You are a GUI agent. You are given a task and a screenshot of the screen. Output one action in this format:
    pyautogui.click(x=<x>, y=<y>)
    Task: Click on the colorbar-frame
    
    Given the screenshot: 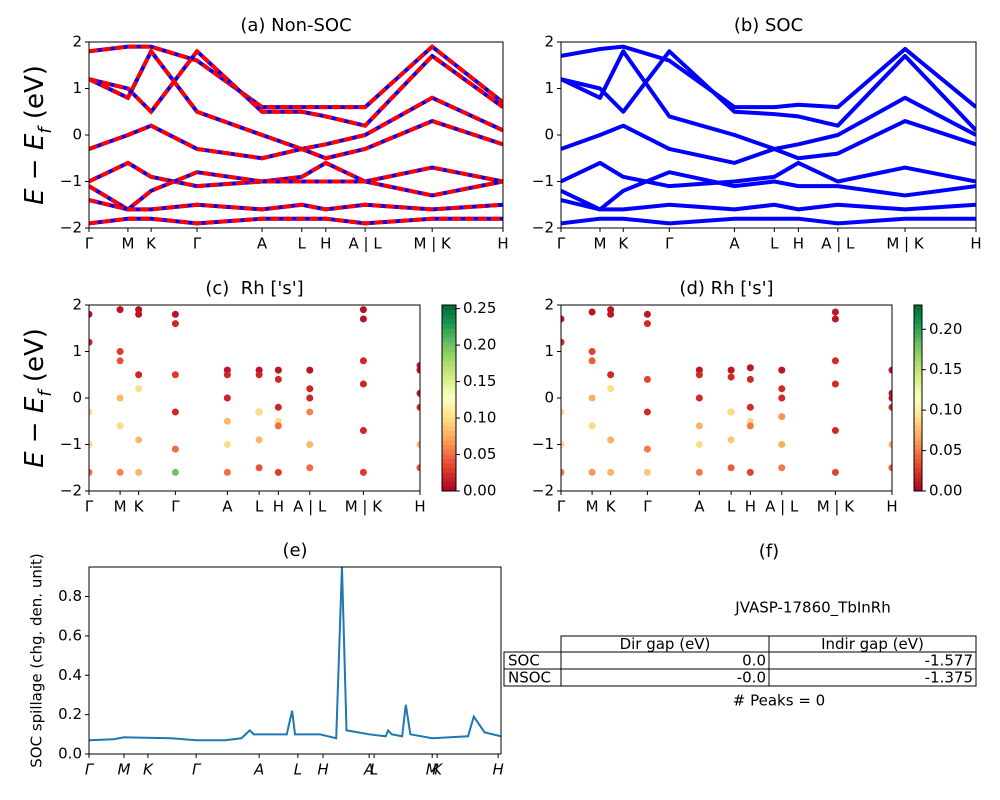 What is the action you would take?
    pyautogui.click(x=449, y=398)
    